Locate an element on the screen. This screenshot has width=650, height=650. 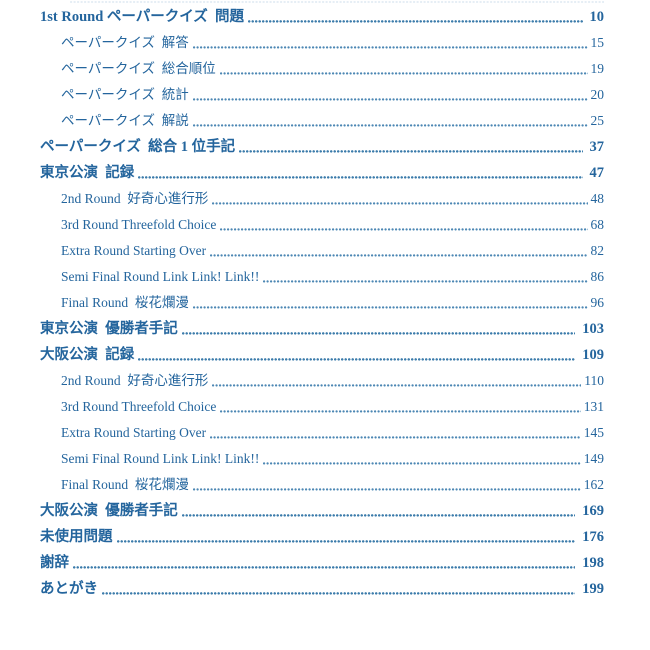
toc-entry-page-number: 162 is located at coordinates (593, 484).